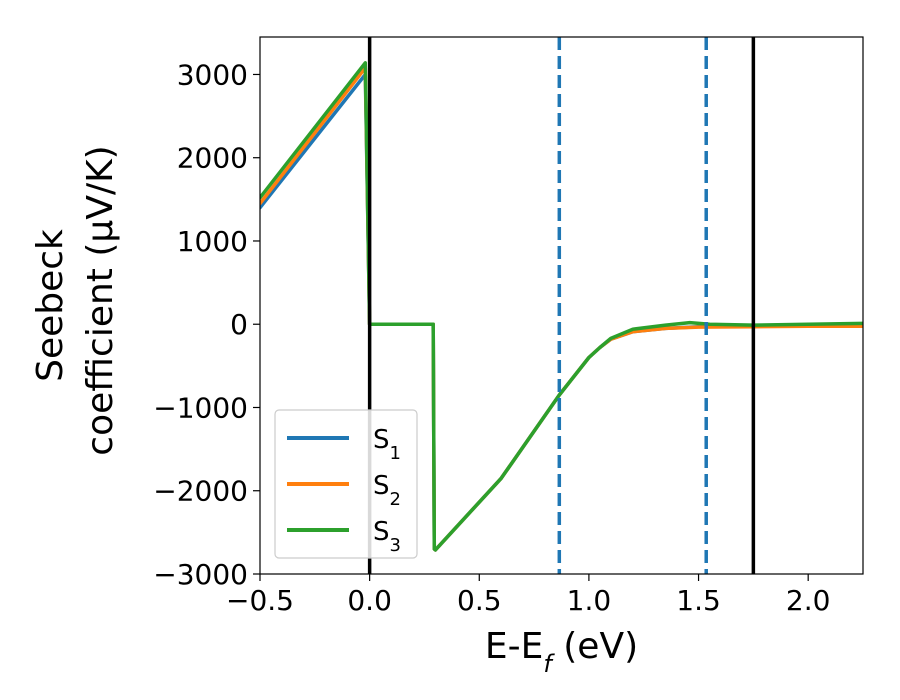 The width and height of the screenshot is (900, 700). Describe the element at coordinates (514, 646) in the screenshot. I see `x-axis-label-main: E-E` at that location.